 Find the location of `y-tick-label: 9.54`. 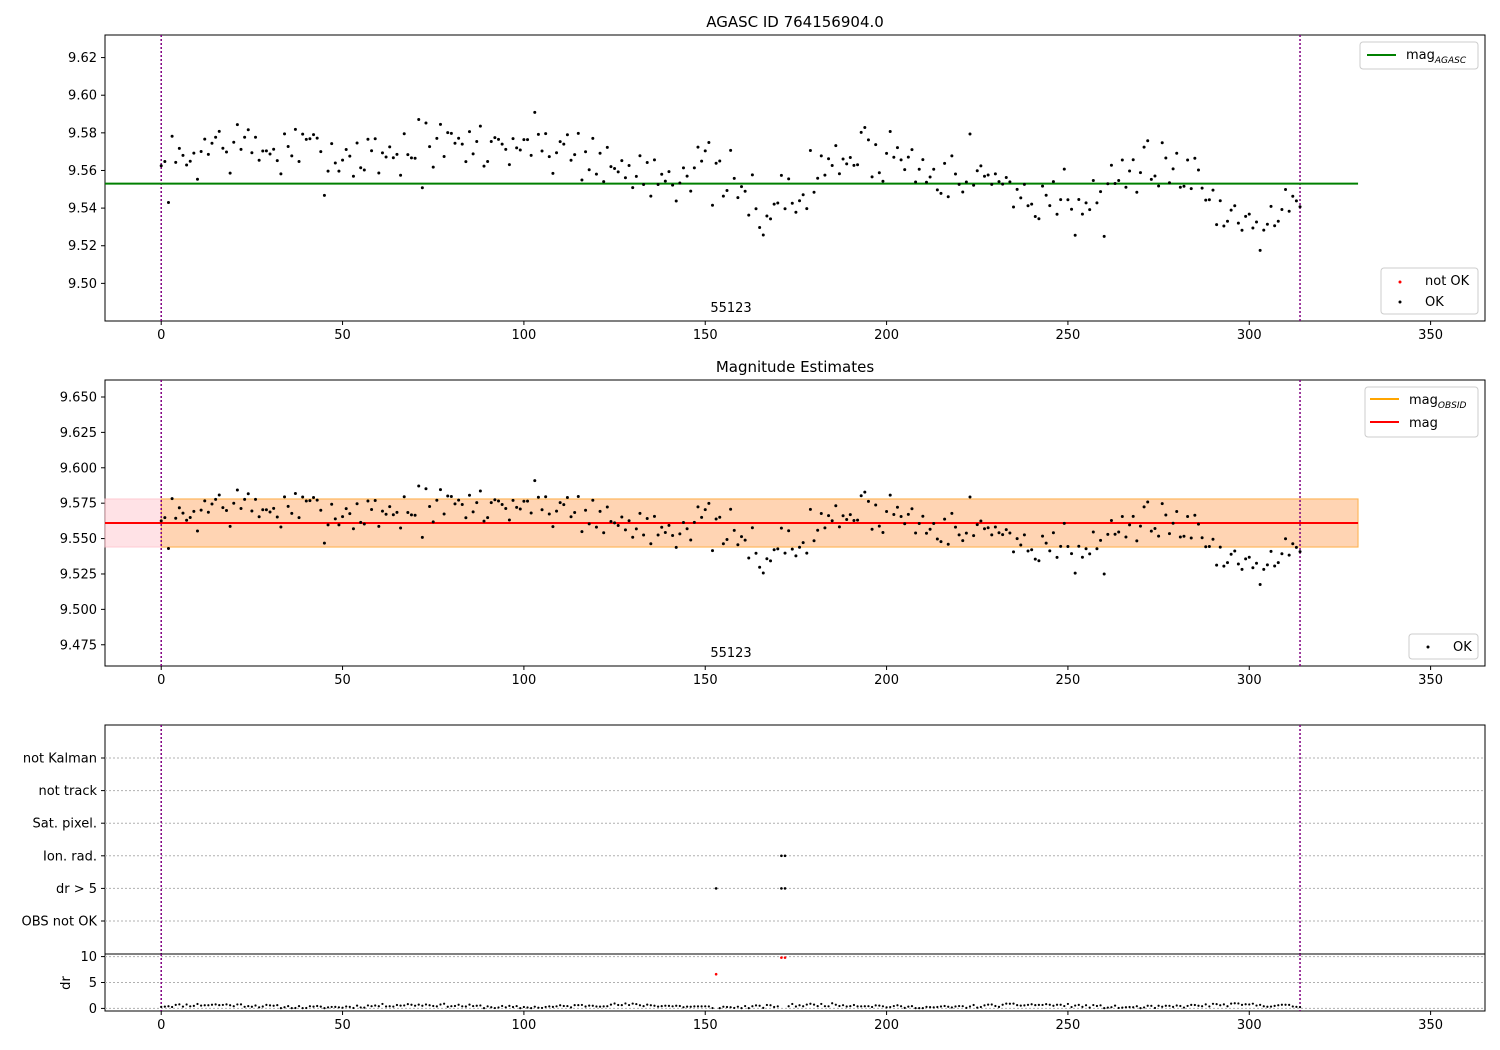

y-tick-label: 9.54 is located at coordinates (82, 209).